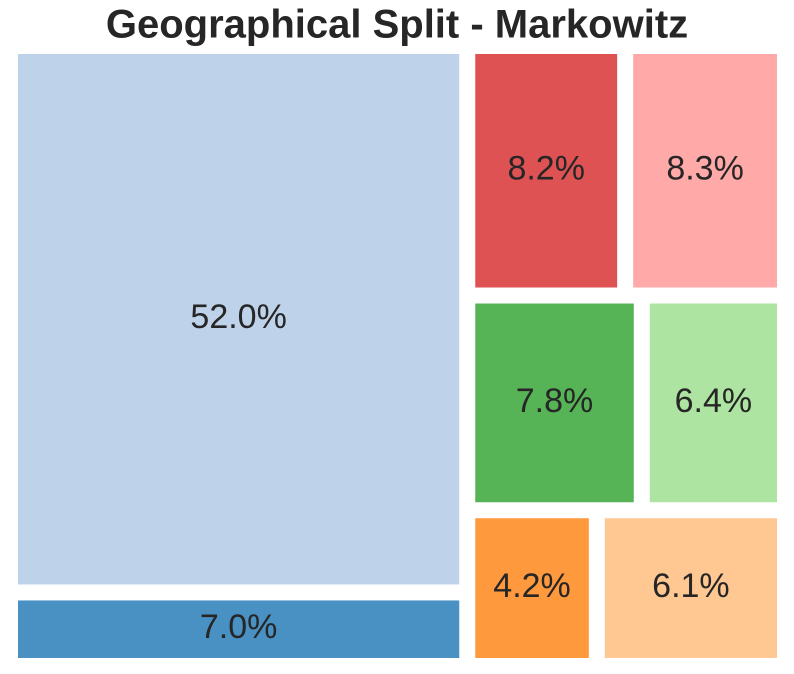 The width and height of the screenshot is (794, 674). I want to click on cell-label: 6.4%, so click(714, 401).